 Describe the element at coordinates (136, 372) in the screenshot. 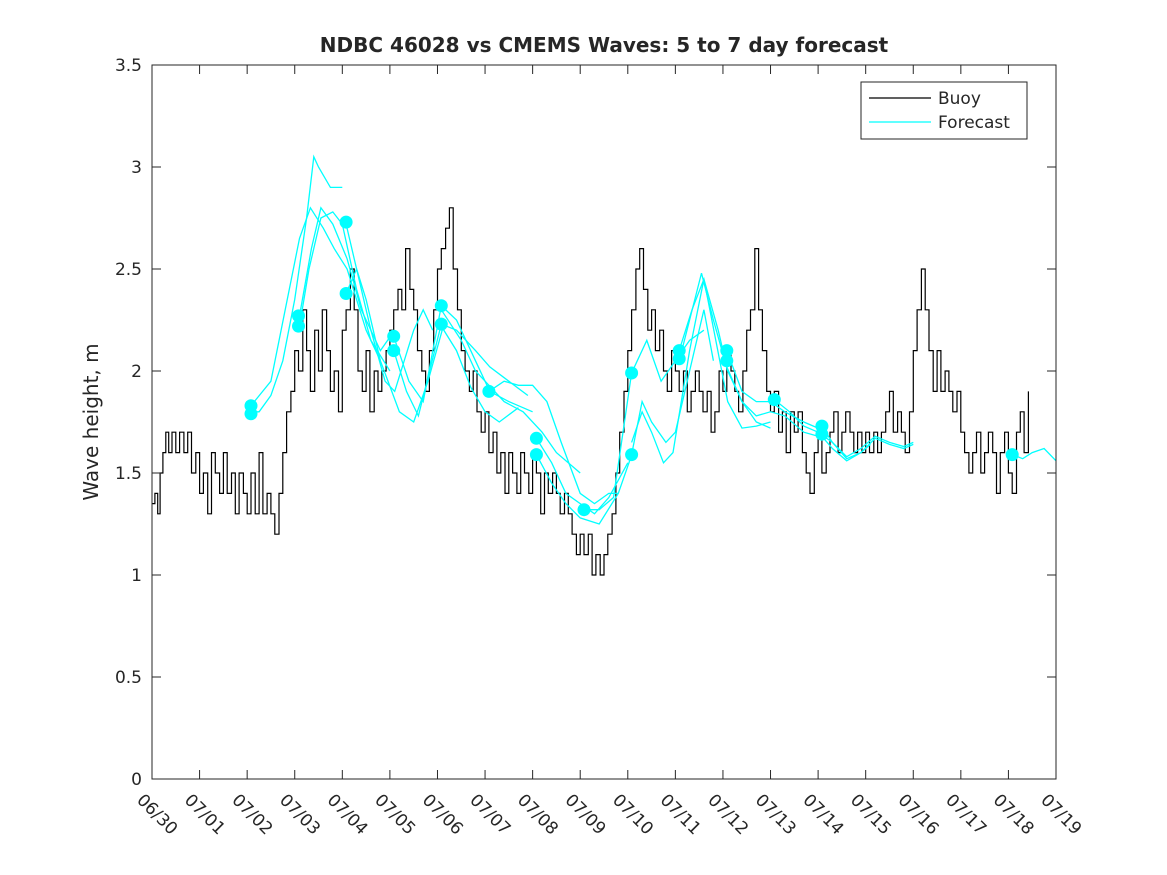

I see `y-tick-label: 2` at that location.